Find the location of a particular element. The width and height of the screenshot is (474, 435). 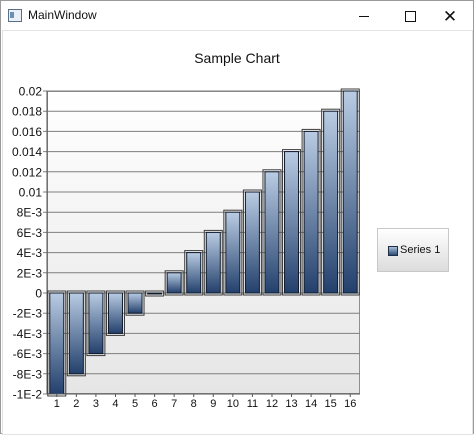

maximize-button is located at coordinates (410, 16).